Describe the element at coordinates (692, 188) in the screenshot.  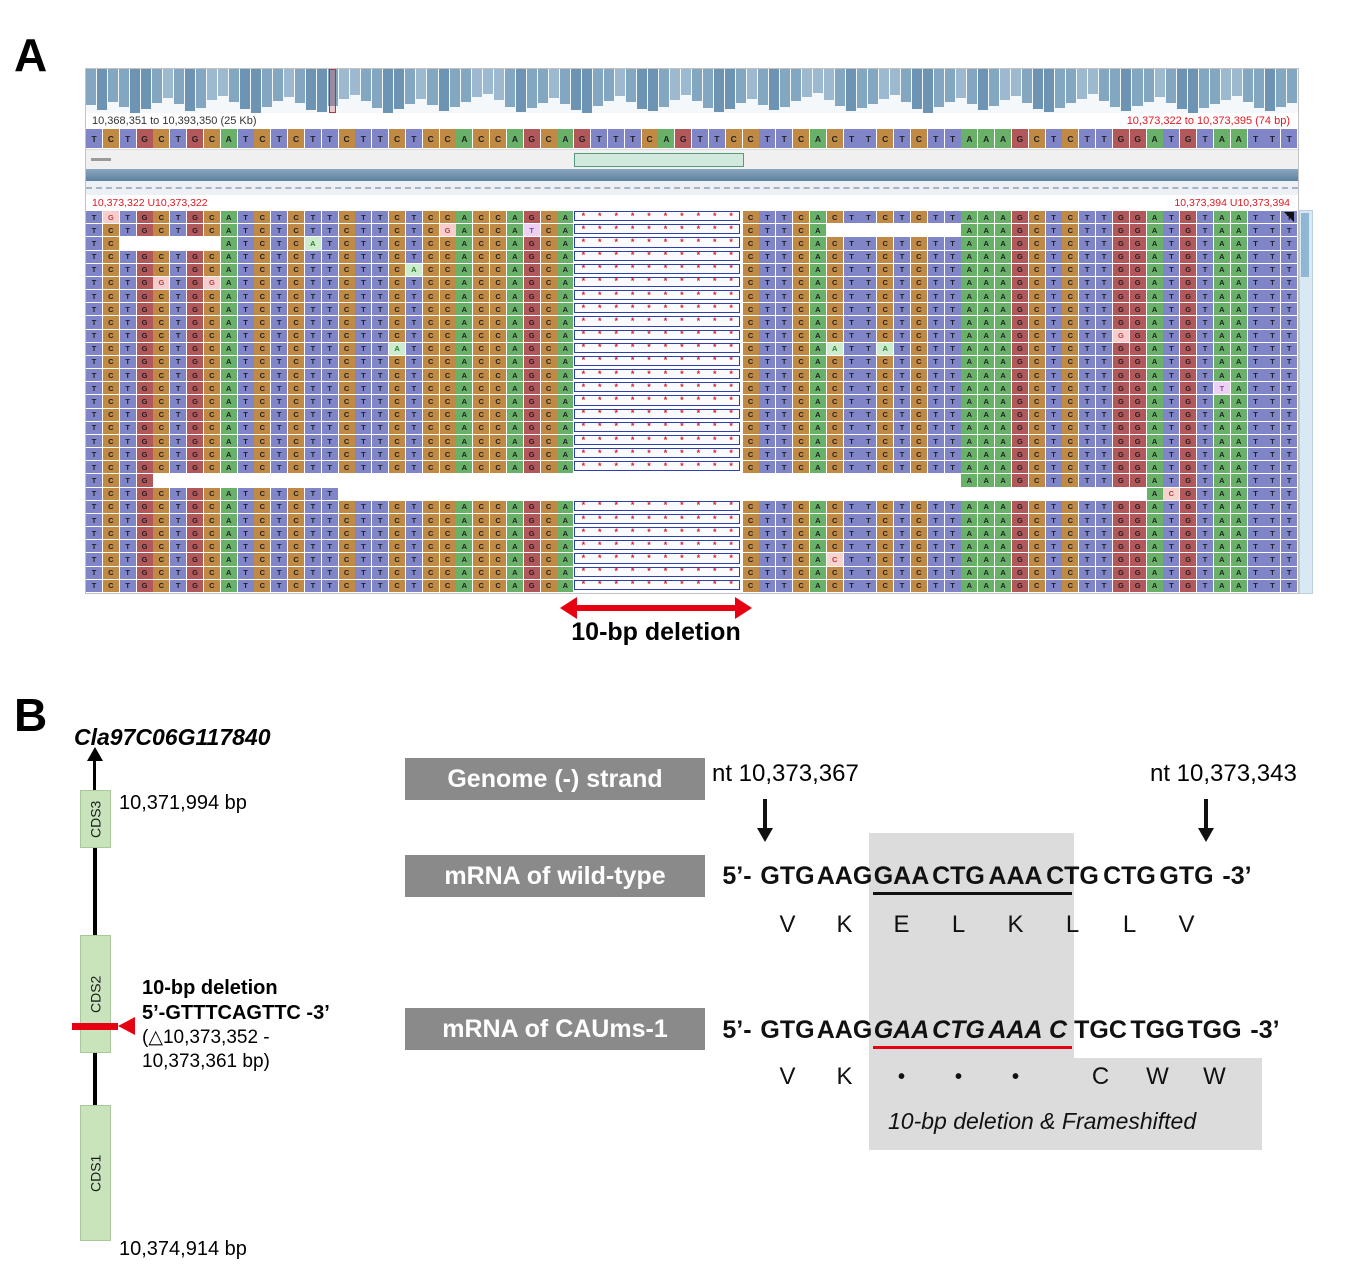
I see `dashed-line` at that location.